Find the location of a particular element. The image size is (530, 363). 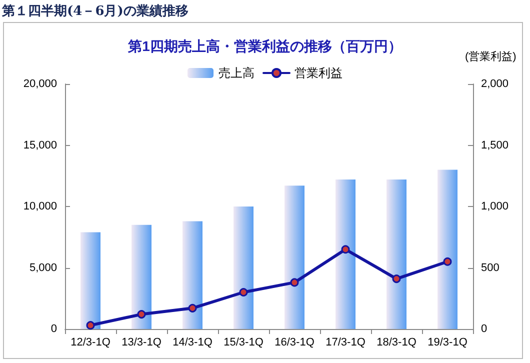

y2-tick-label: 1,500 is located at coordinates (495, 145).